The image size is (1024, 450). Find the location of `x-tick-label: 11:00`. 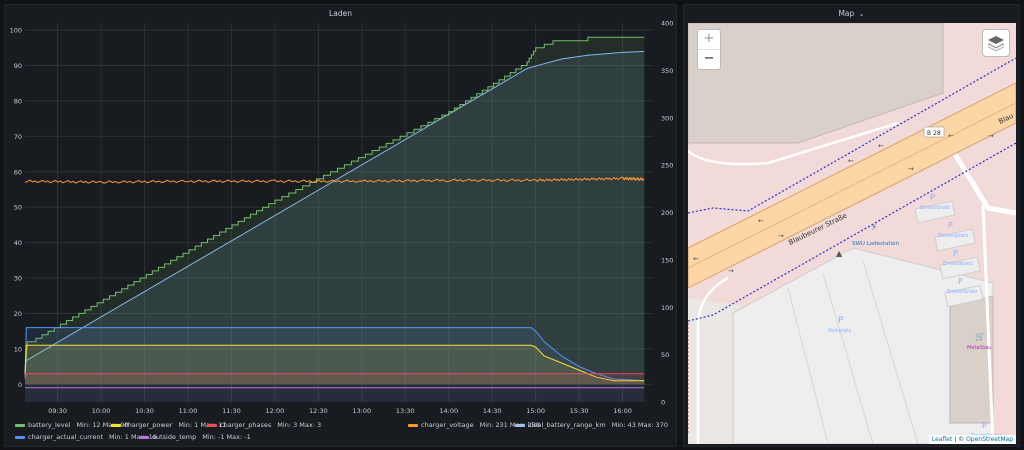

x-tick-label: 11:00 is located at coordinates (188, 411).